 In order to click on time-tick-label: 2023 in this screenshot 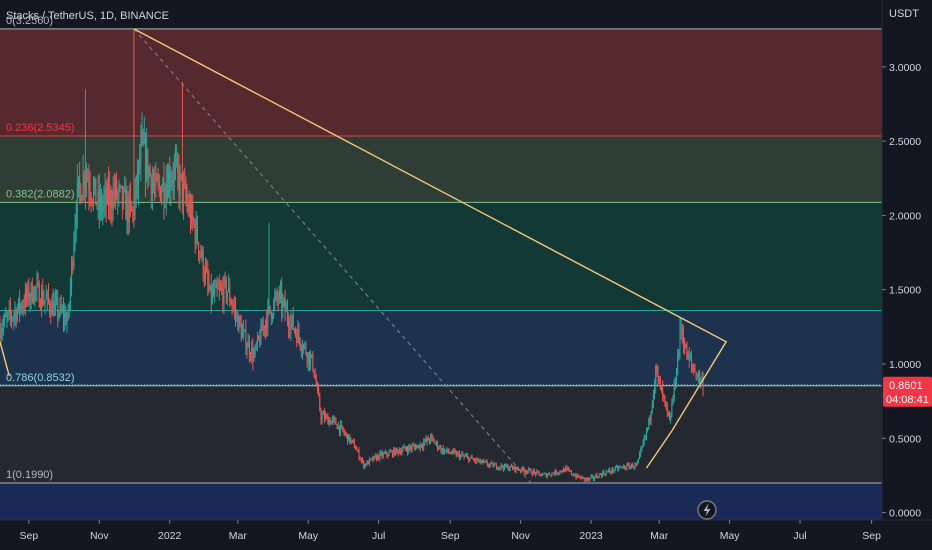, I will do `click(591, 536)`.